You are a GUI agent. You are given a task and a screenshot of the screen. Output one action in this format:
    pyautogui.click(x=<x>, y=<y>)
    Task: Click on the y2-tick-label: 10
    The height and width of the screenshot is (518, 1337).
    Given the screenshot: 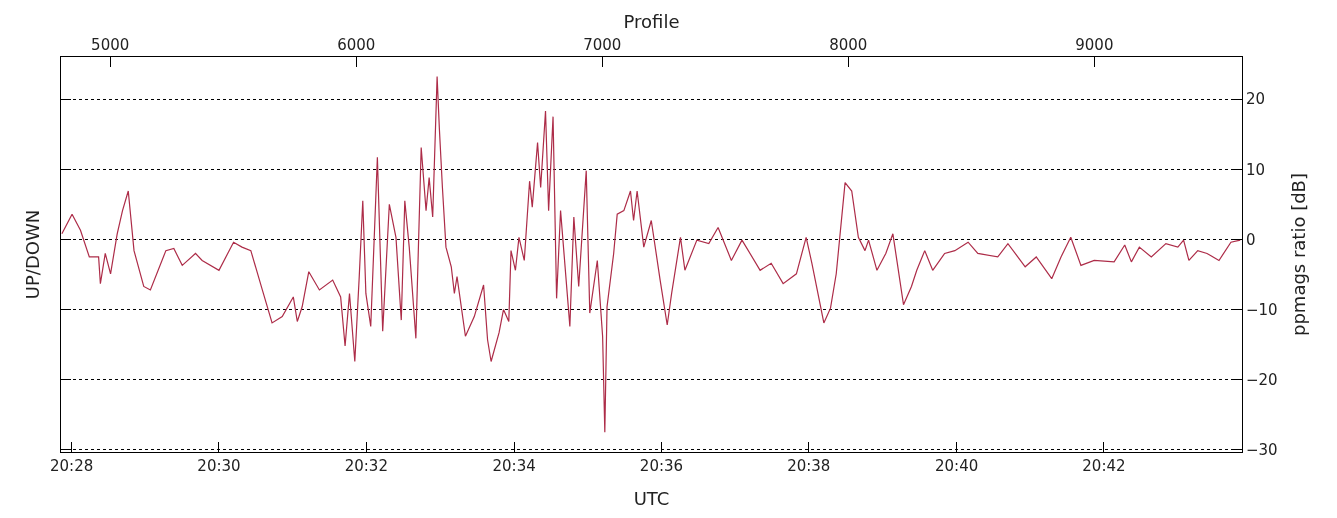 What is the action you would take?
    pyautogui.click(x=1256, y=169)
    